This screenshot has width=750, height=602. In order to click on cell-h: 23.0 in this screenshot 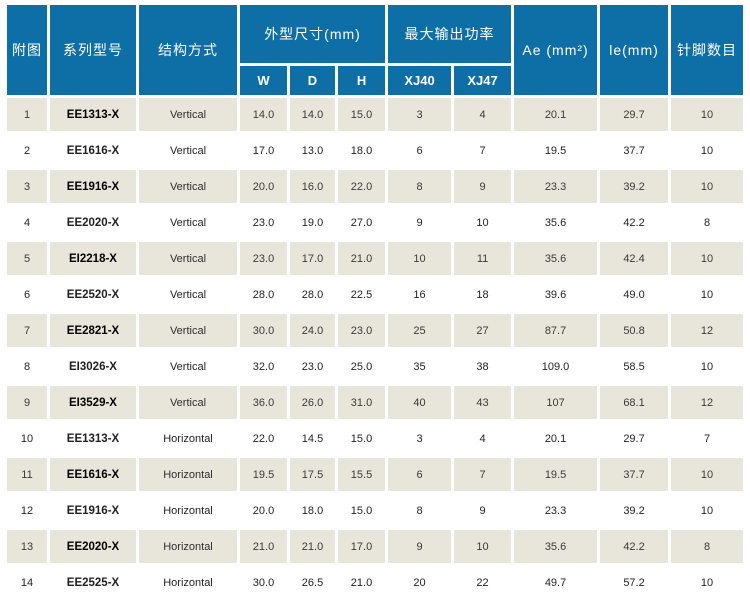, I will do `click(362, 330)`.